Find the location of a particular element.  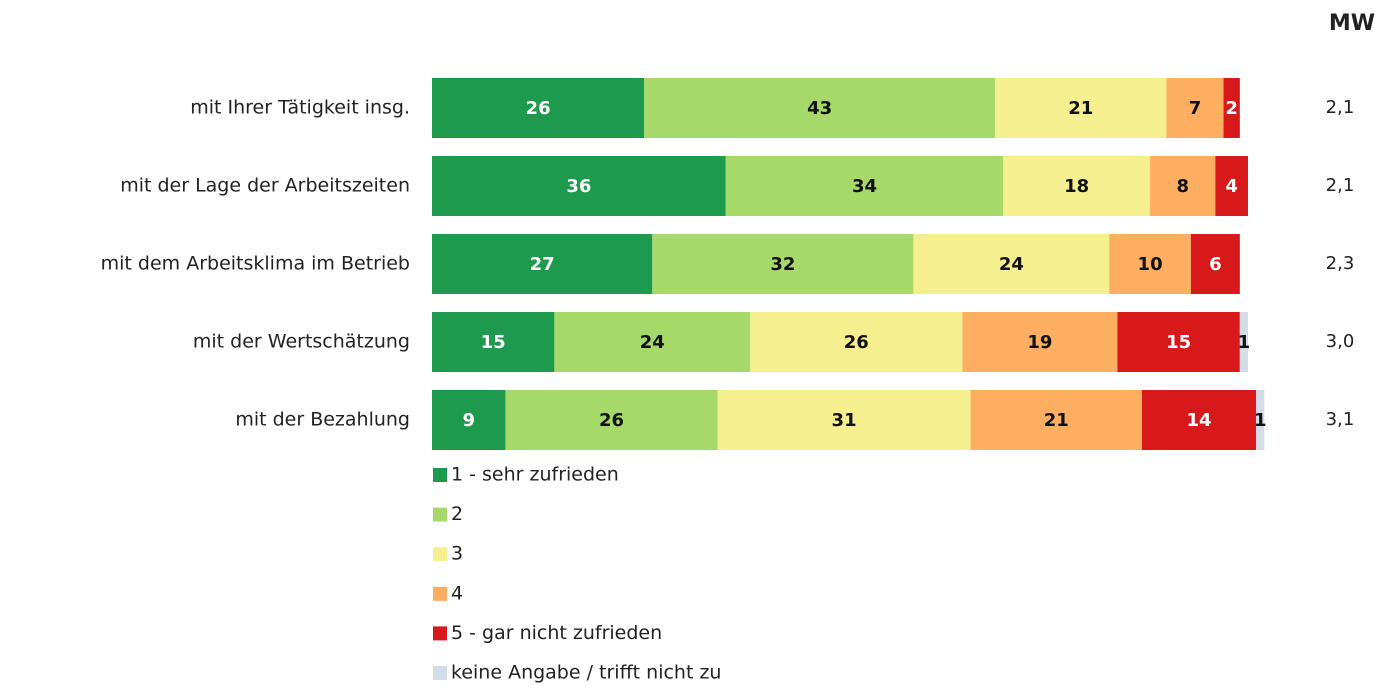

data-label: 27 is located at coordinates (542, 264).